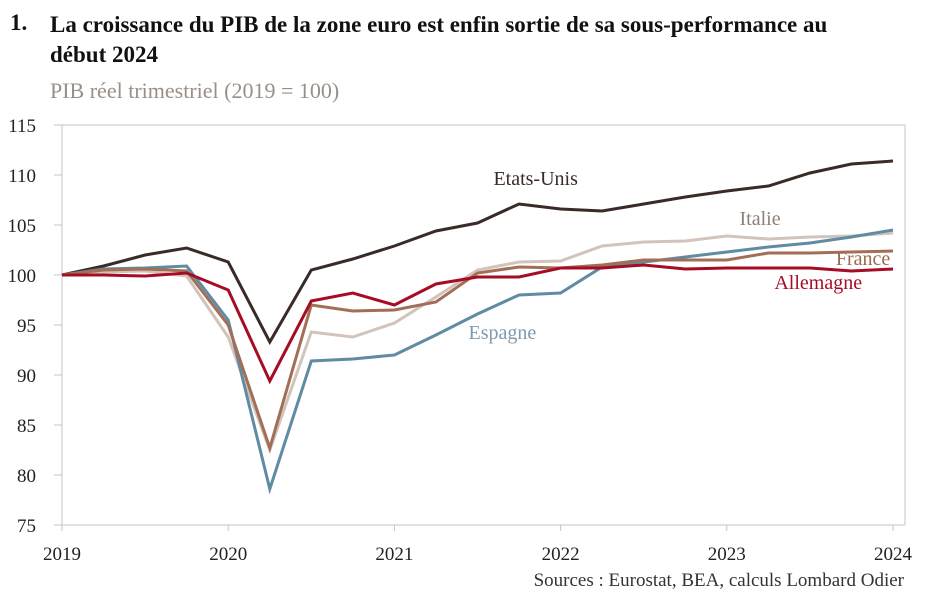 Image resolution: width=928 pixels, height=606 pixels. What do you see at coordinates (535, 179) in the screenshot?
I see `series-label-etats-unis: Etats-Unis` at bounding box center [535, 179].